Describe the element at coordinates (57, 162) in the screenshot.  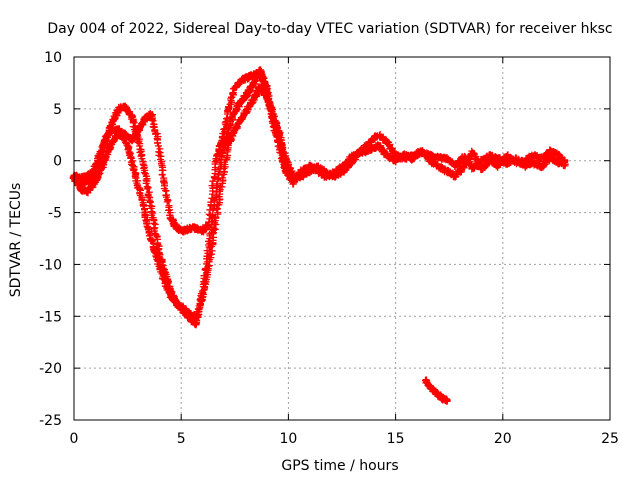
I see `y-tick-label: 0` at that location.